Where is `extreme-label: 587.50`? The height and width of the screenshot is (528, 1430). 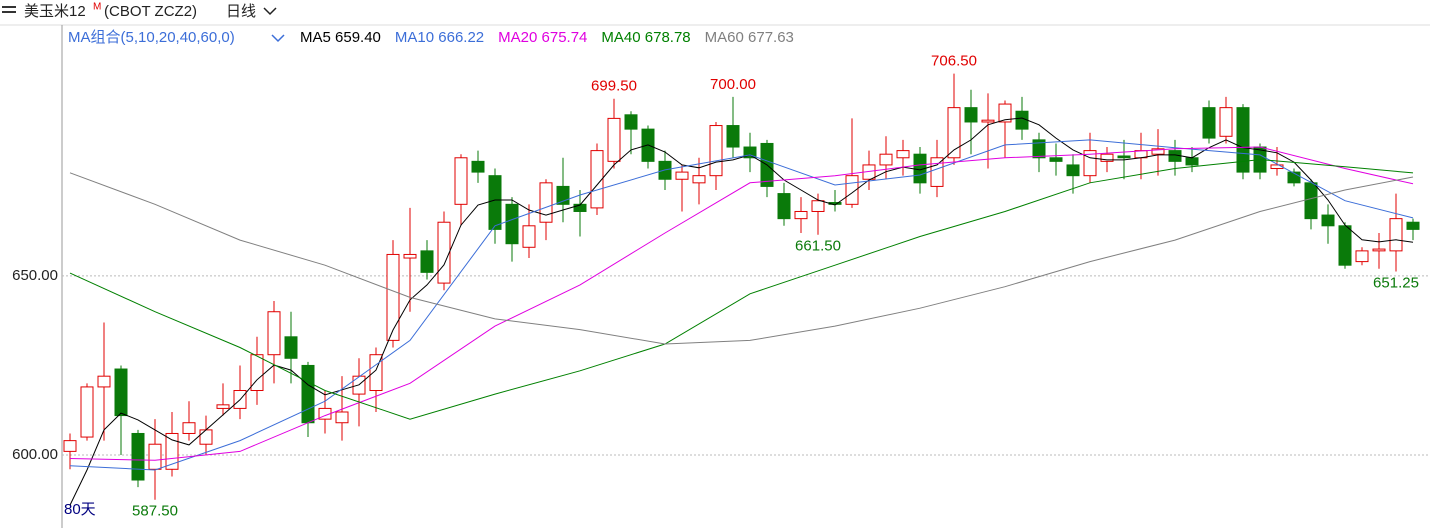
extreme-label: 587.50 is located at coordinates (155, 511).